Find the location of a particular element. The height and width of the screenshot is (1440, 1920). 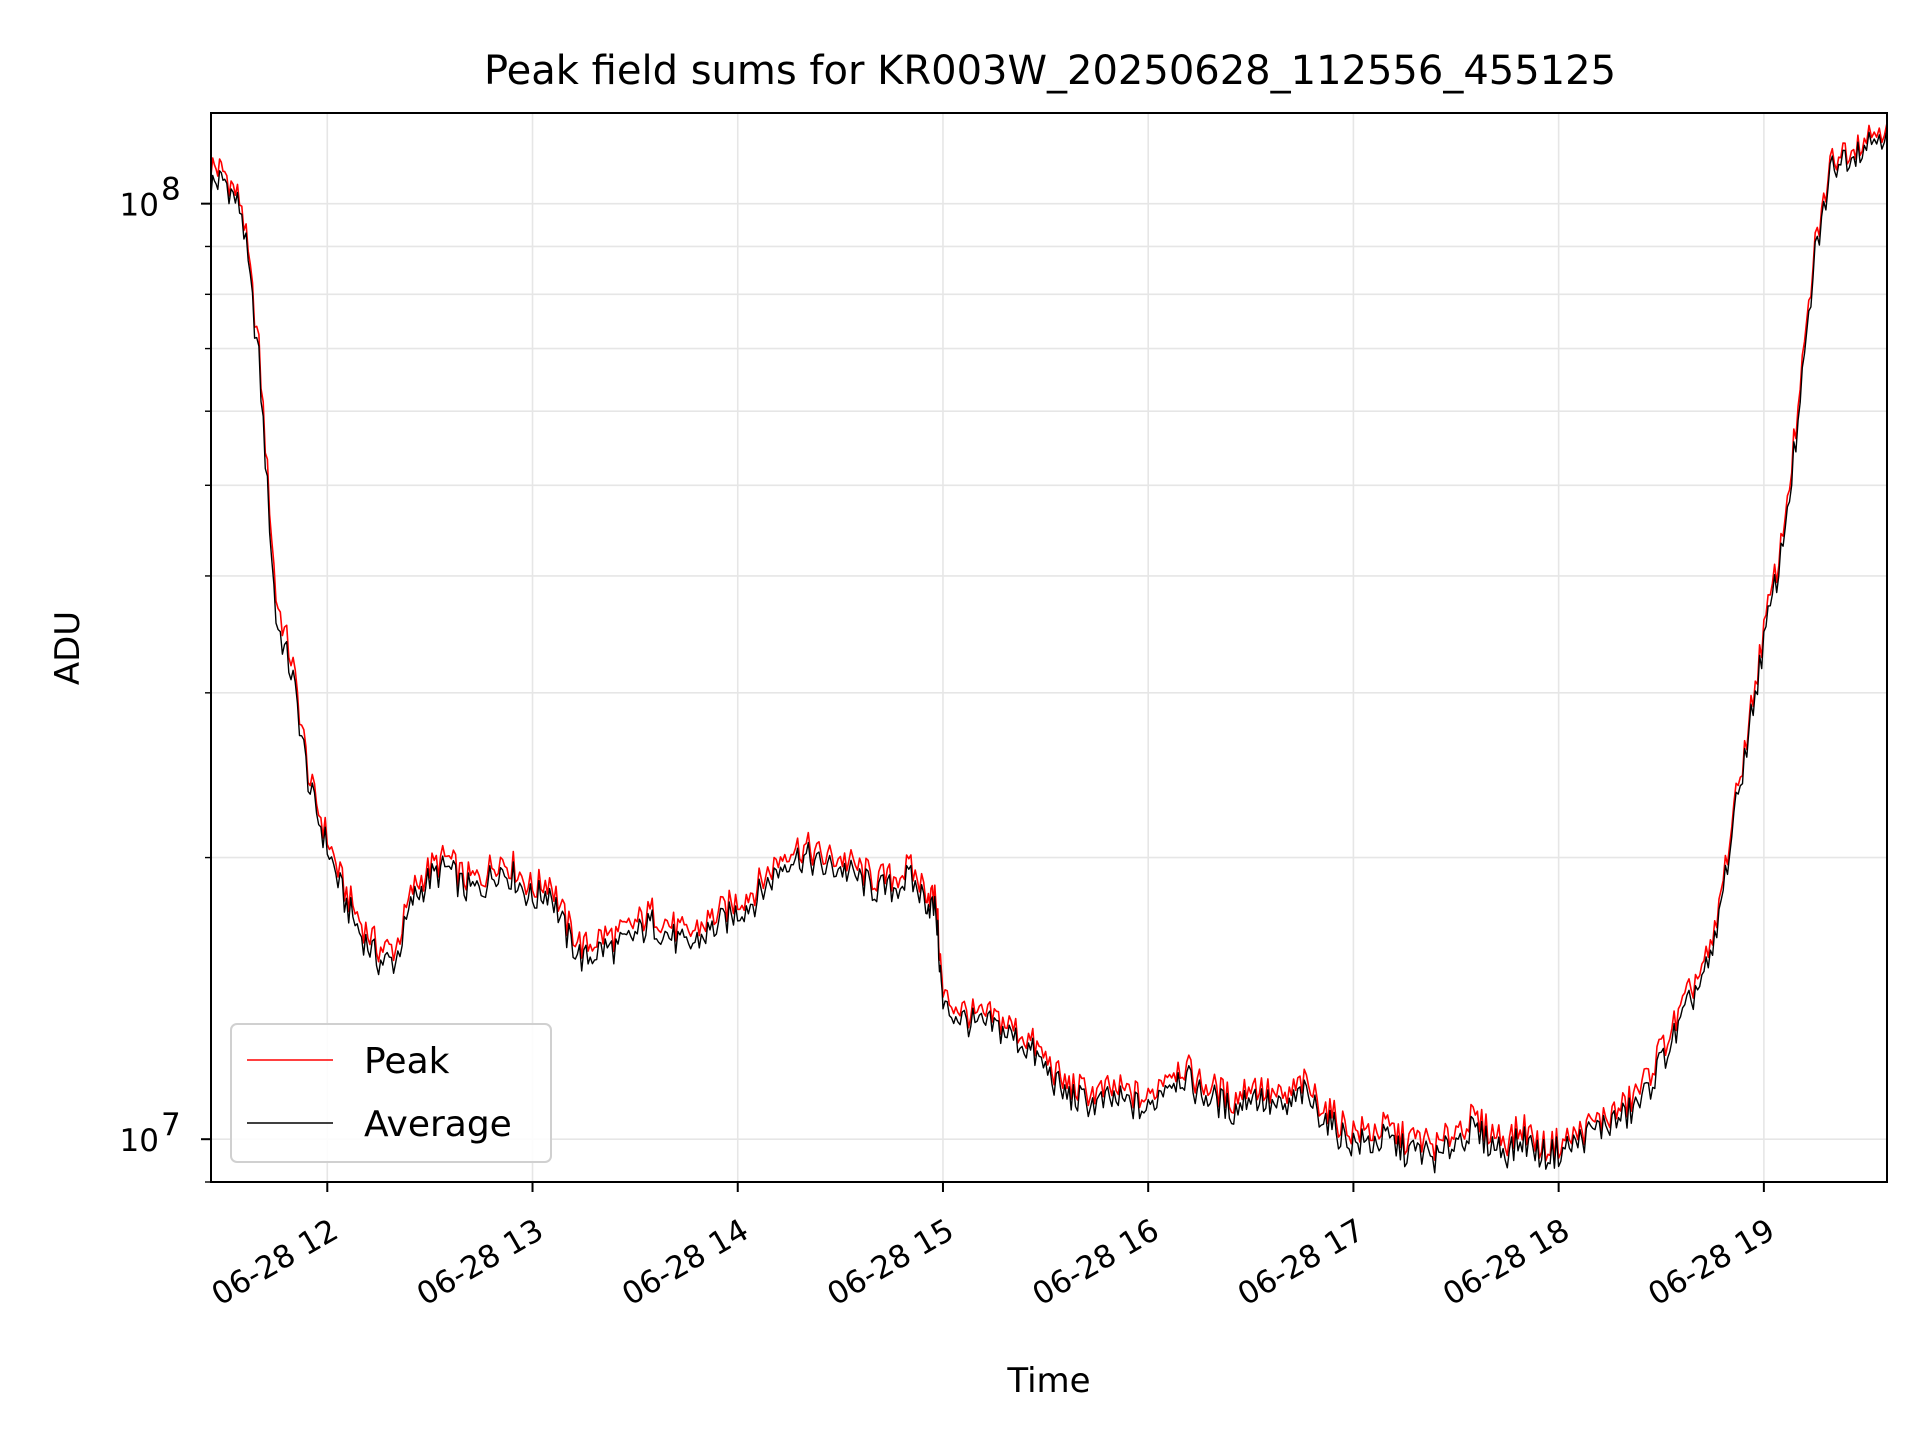

legend-box is located at coordinates (391, 1093).